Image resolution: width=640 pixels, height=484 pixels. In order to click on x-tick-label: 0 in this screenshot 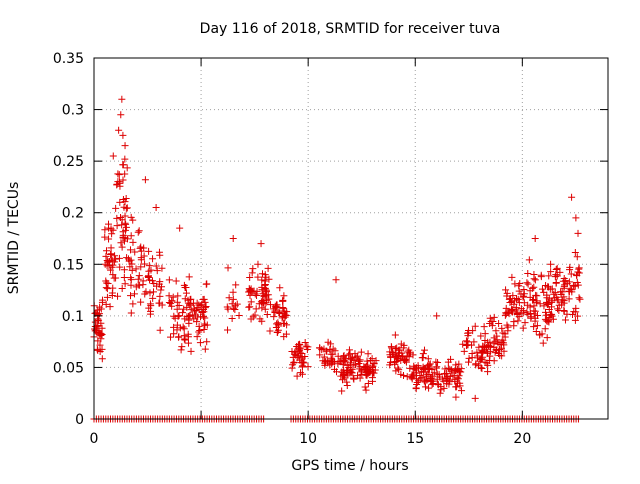, I will do `click(94, 439)`.